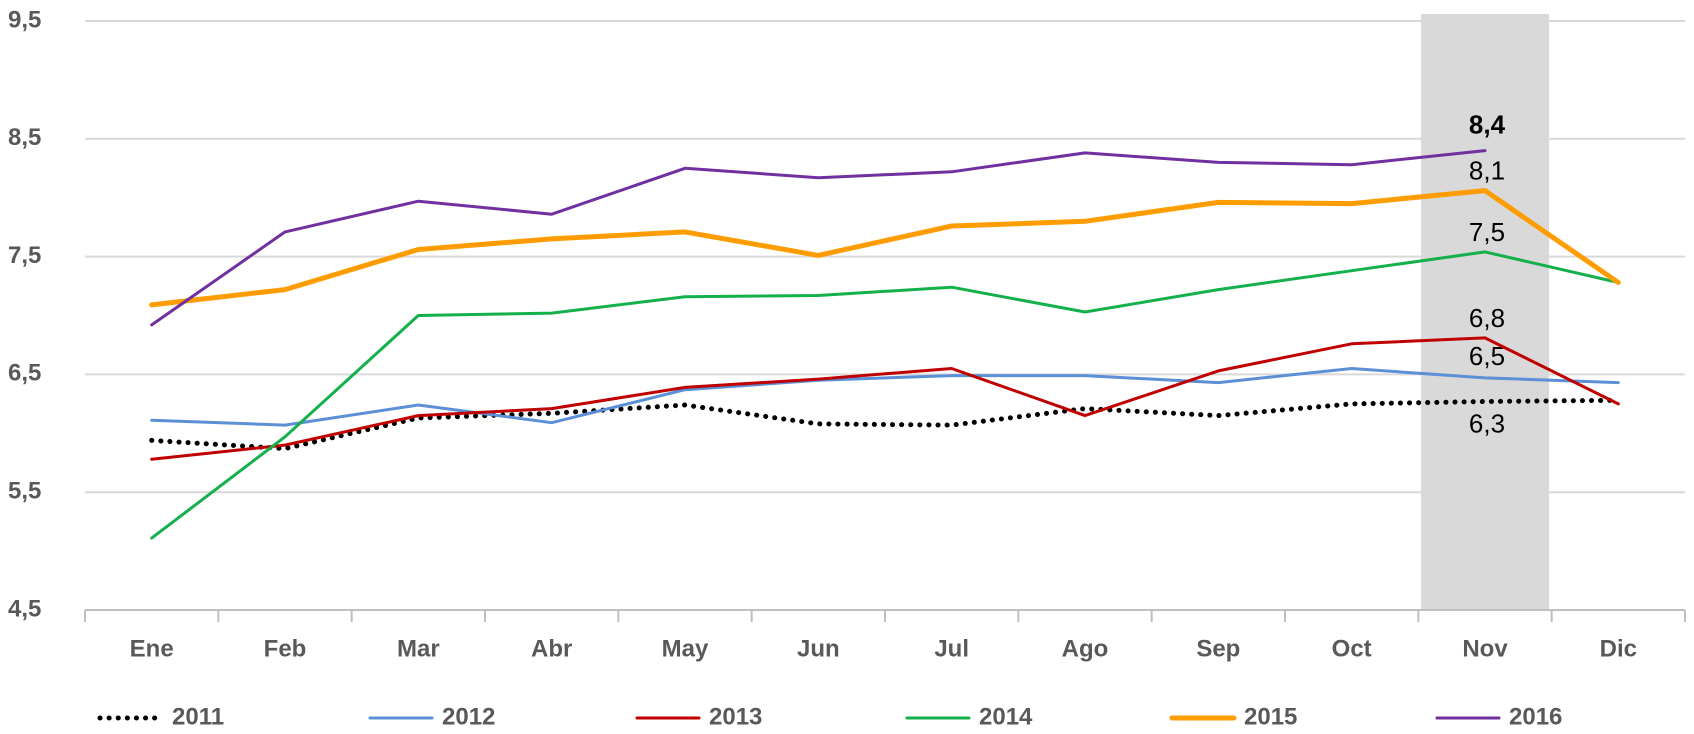 The height and width of the screenshot is (734, 1694). I want to click on x-tick-label: Ago, so click(1085, 648).